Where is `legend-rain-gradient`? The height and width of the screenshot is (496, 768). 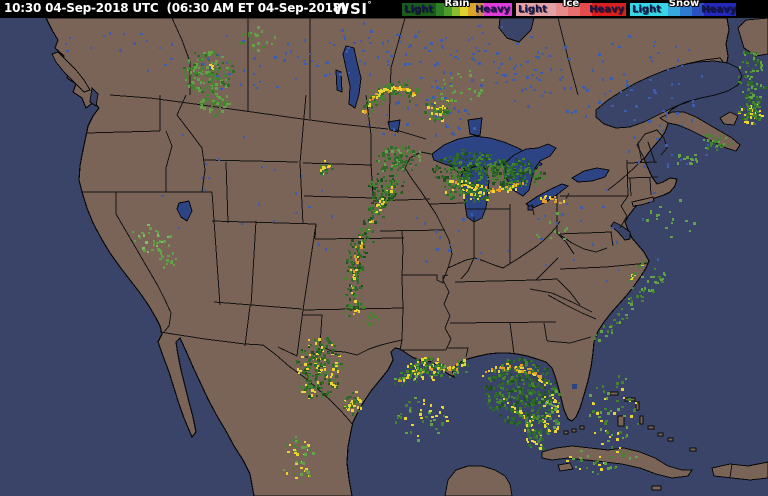 legend-rain-gradient is located at coordinates (457, 9).